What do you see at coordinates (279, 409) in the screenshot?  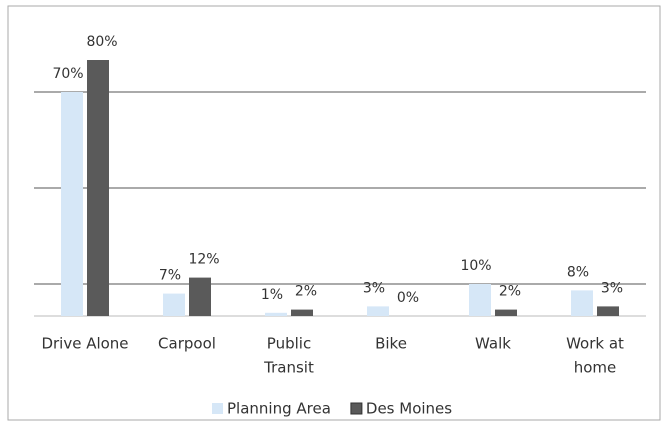 I see `legend-label: Planning Area` at bounding box center [279, 409].